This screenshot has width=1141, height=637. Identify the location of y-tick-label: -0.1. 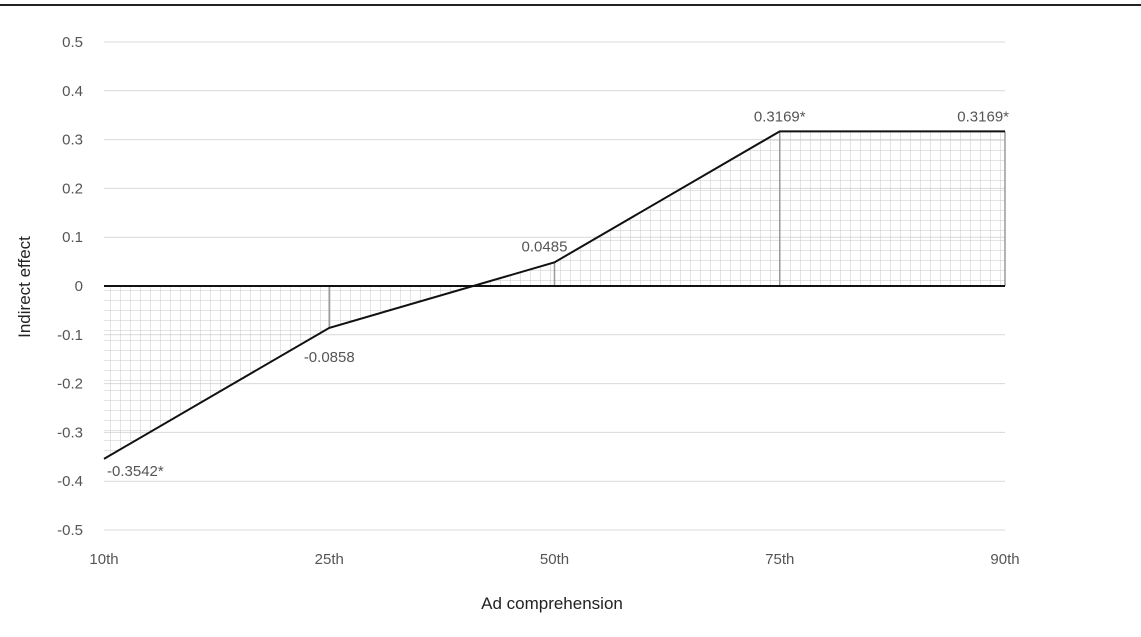
(70, 335).